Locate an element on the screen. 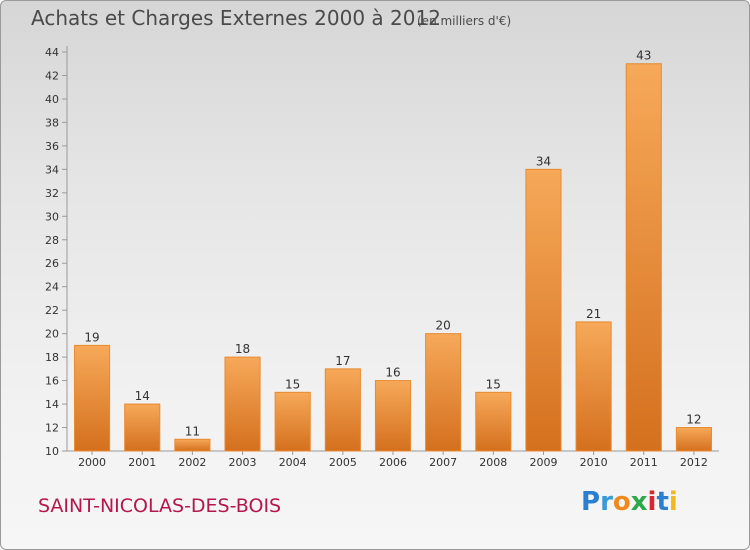 Image resolution: width=750 pixels, height=550 pixels. y-tick-label: 28 is located at coordinates (52, 240).